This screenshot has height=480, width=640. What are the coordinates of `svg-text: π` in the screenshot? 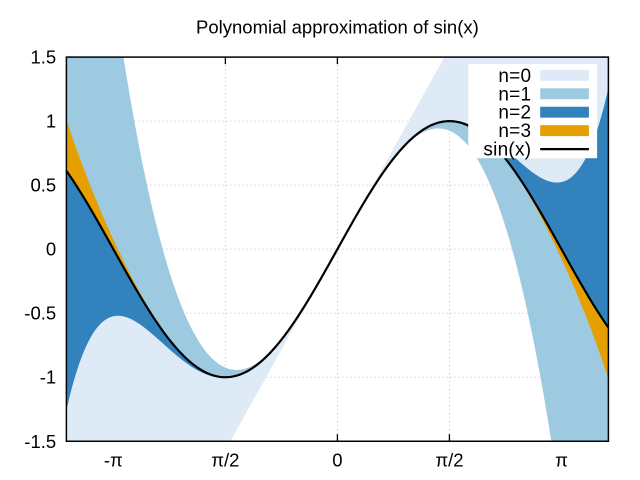 It's located at (561, 460).